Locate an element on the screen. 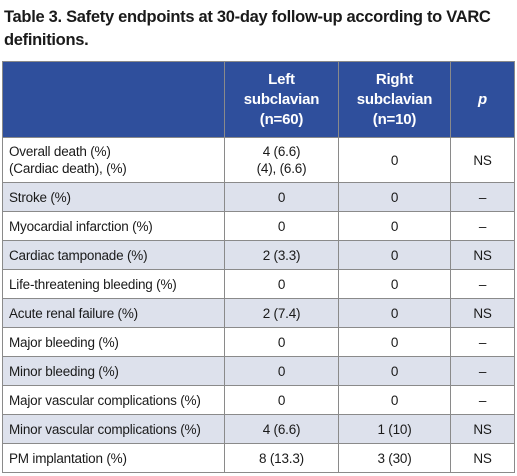 The image size is (517, 476). endpoint-cell: Major vascular complications (%) is located at coordinates (113, 400).